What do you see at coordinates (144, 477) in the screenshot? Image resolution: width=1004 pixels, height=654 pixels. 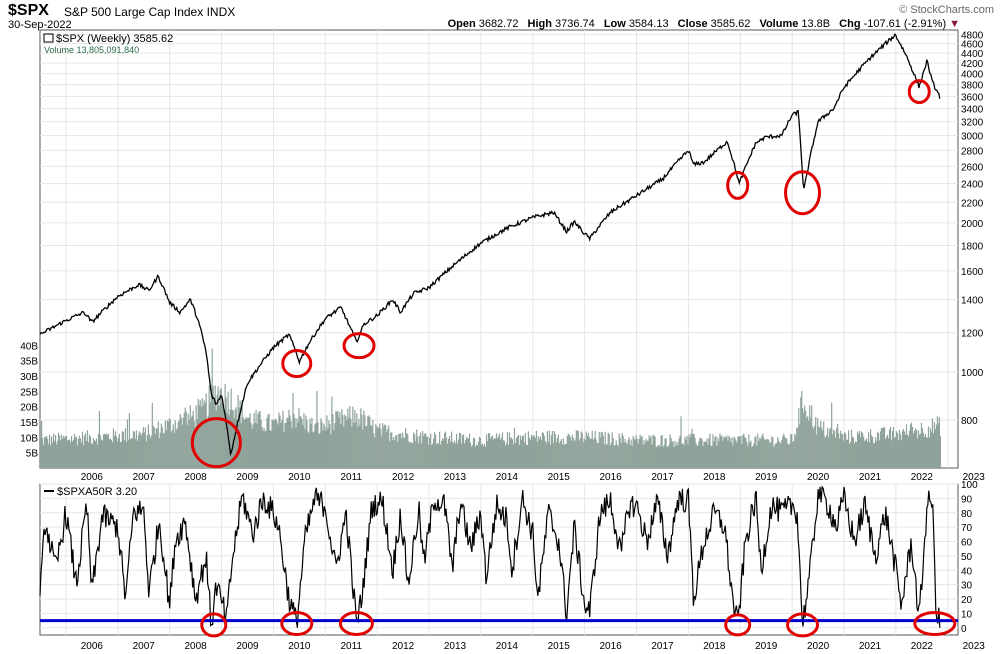 I see `year-tick-label: 2007` at bounding box center [144, 477].